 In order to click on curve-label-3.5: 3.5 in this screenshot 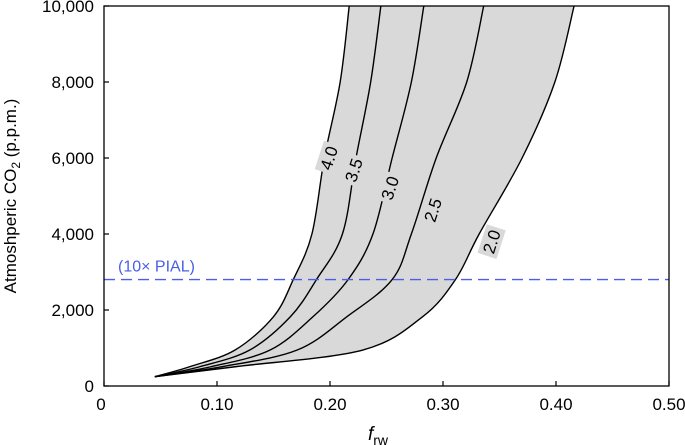, I will do `click(353, 170)`.